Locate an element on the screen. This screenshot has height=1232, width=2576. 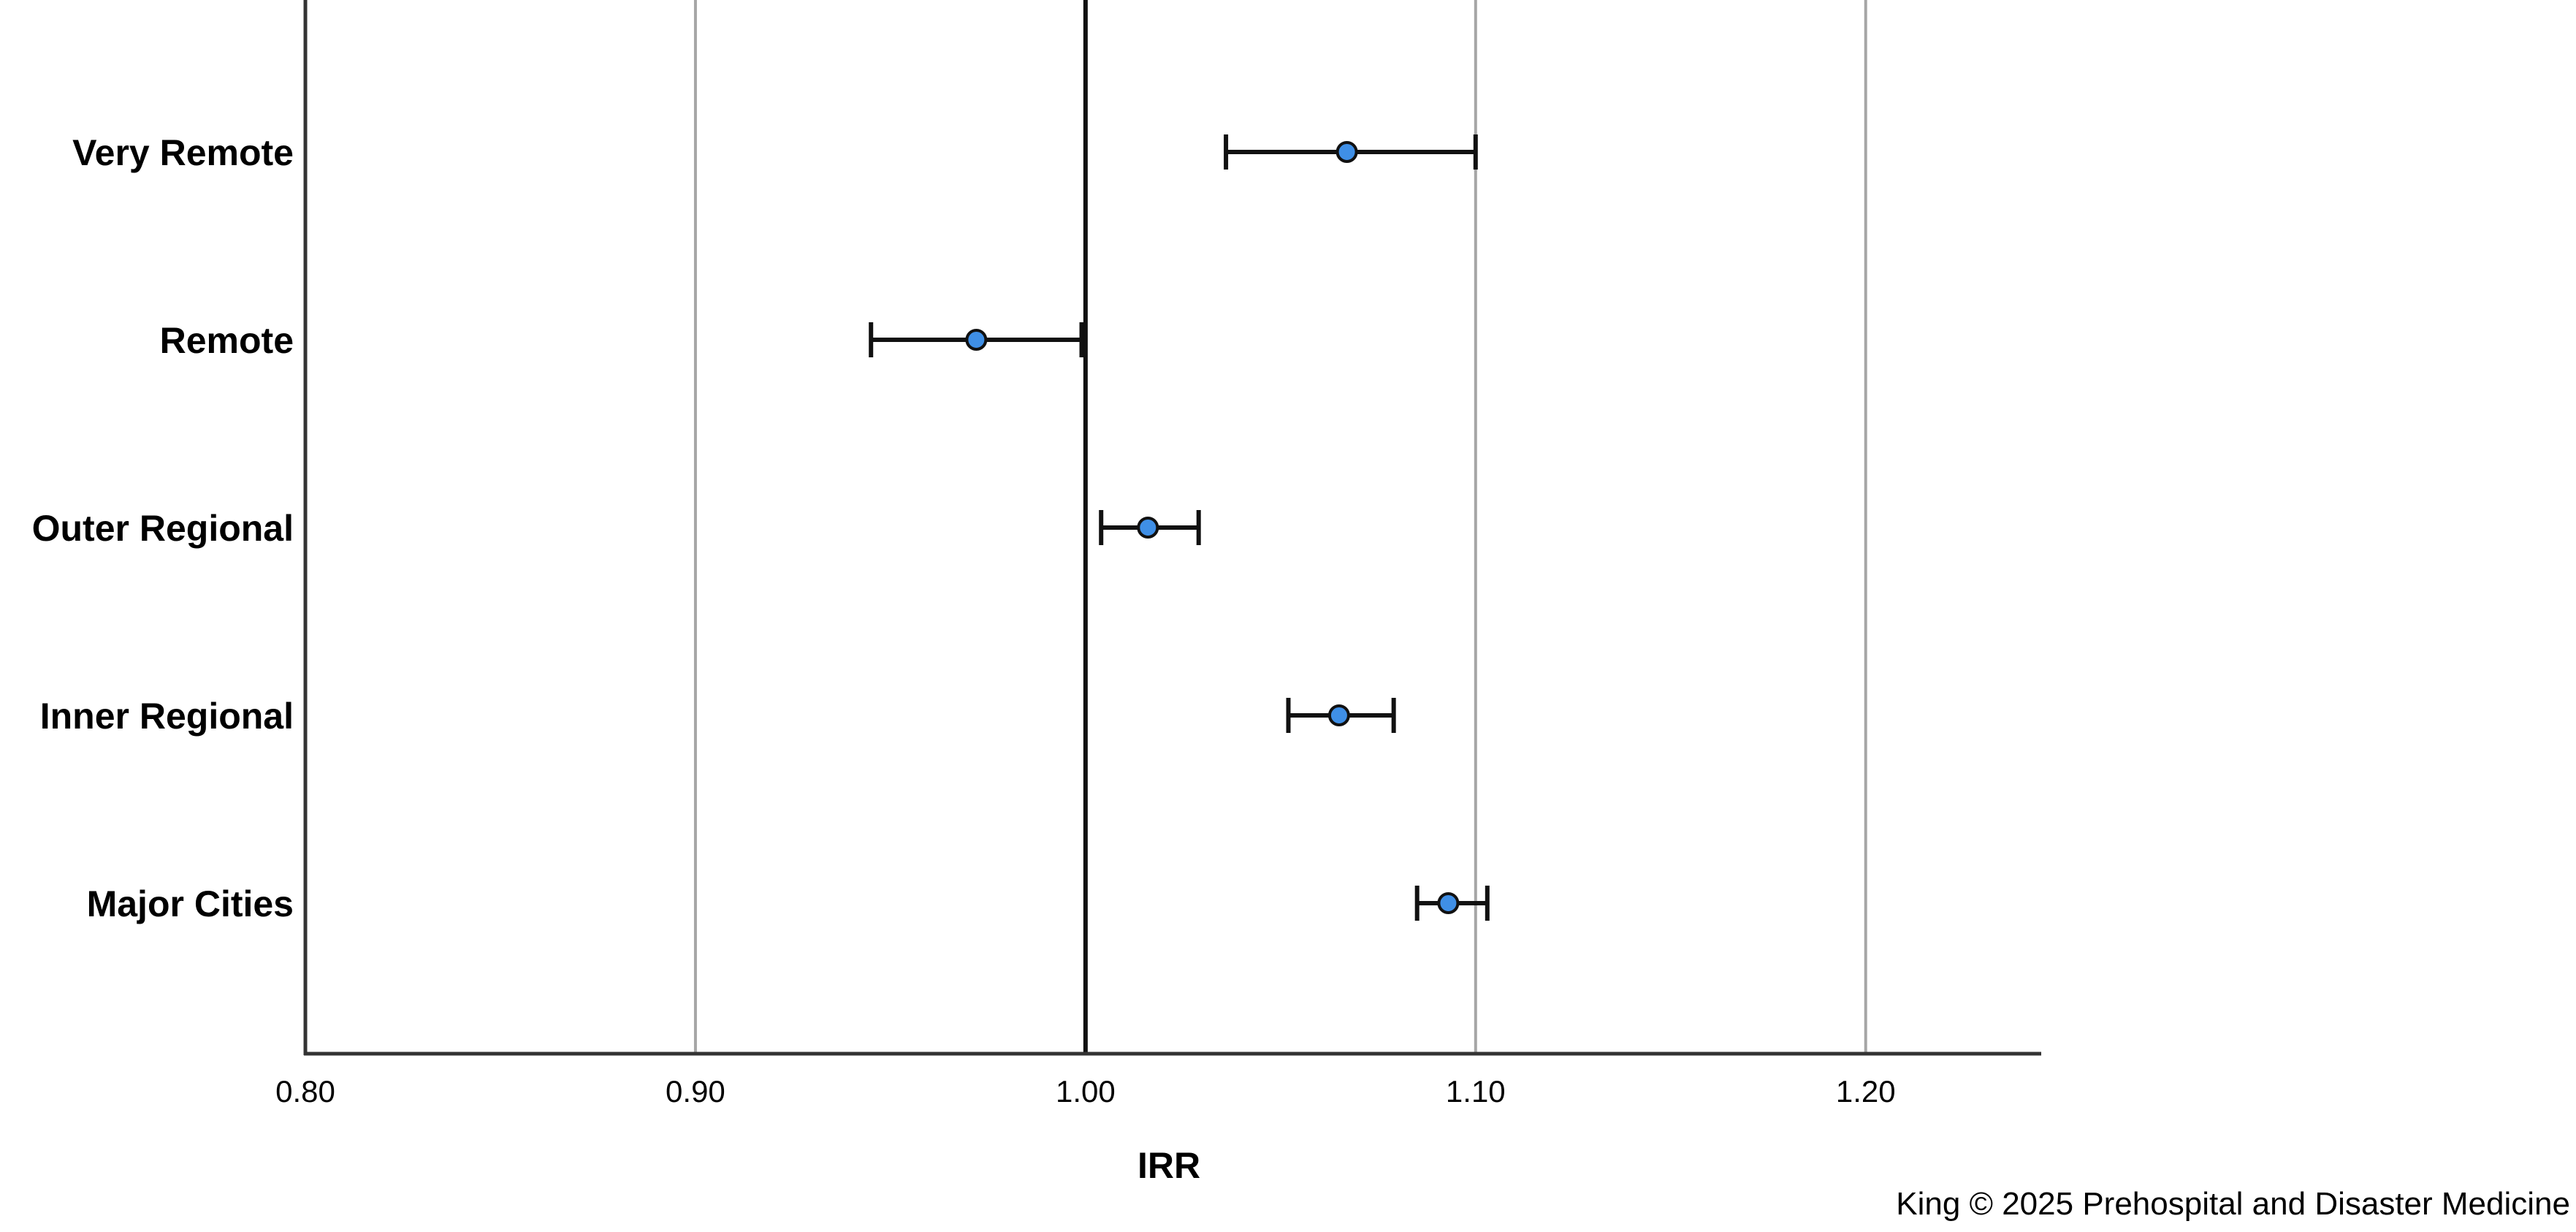
category-label-very-remote: Very Remote is located at coordinates (183, 152).